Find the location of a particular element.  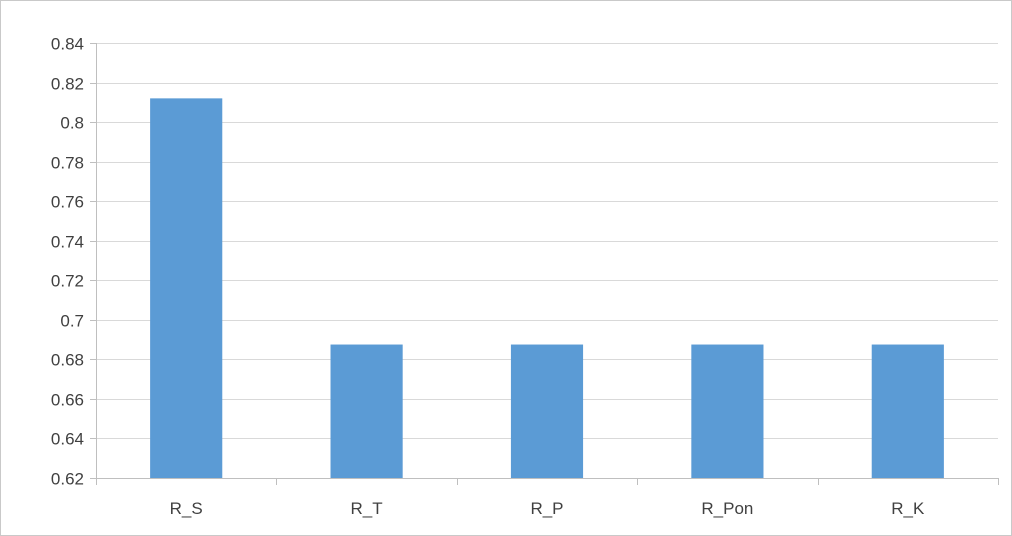

bar-r-pon is located at coordinates (727, 411).